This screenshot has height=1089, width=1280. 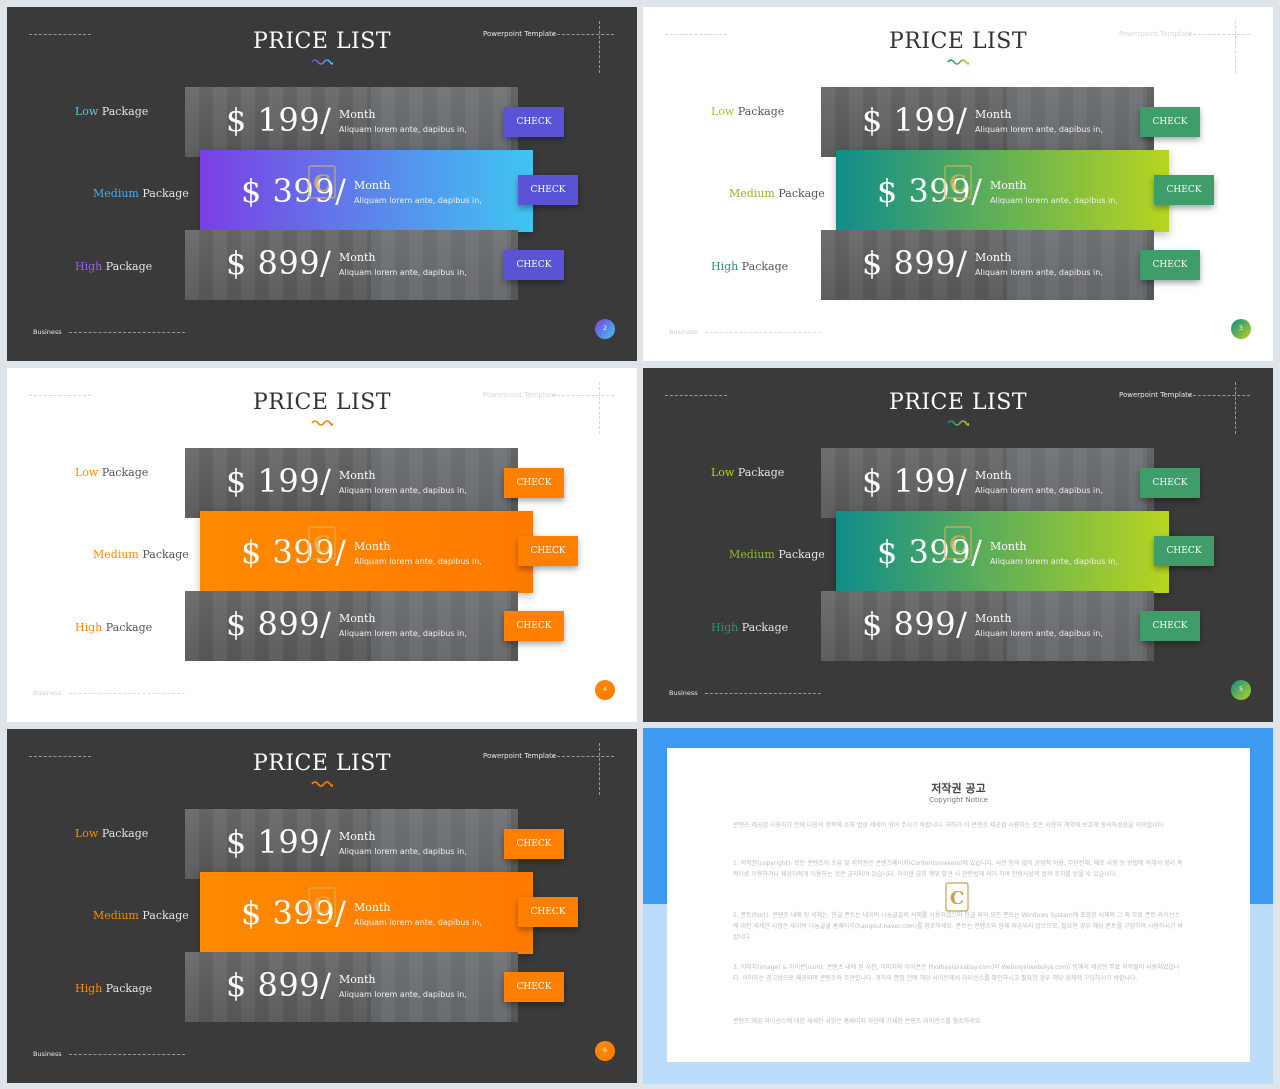 What do you see at coordinates (958, 788) in the screenshot?
I see `notice-title: 저작권 공고` at bounding box center [958, 788].